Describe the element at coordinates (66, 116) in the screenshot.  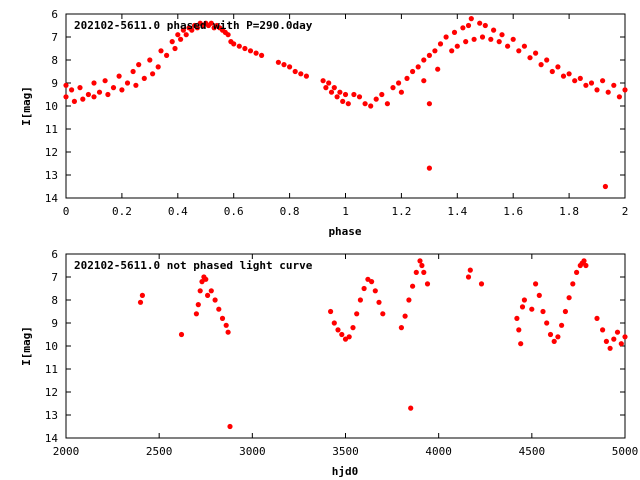
I see `x-tick: 0` at that location.